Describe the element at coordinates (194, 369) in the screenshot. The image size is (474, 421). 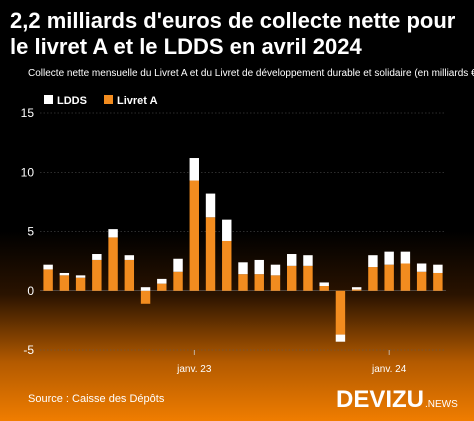
I see `x-tick-label: janv. 23` at that location.